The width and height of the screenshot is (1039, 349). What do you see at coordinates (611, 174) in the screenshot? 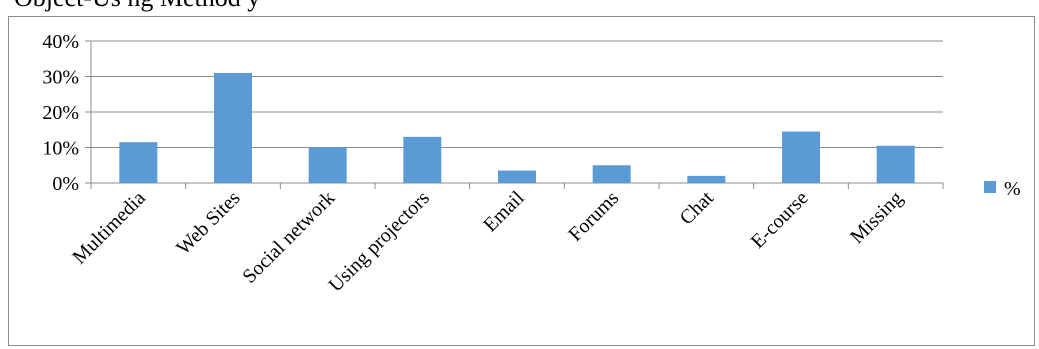
I see `bar-forums` at bounding box center [611, 174].